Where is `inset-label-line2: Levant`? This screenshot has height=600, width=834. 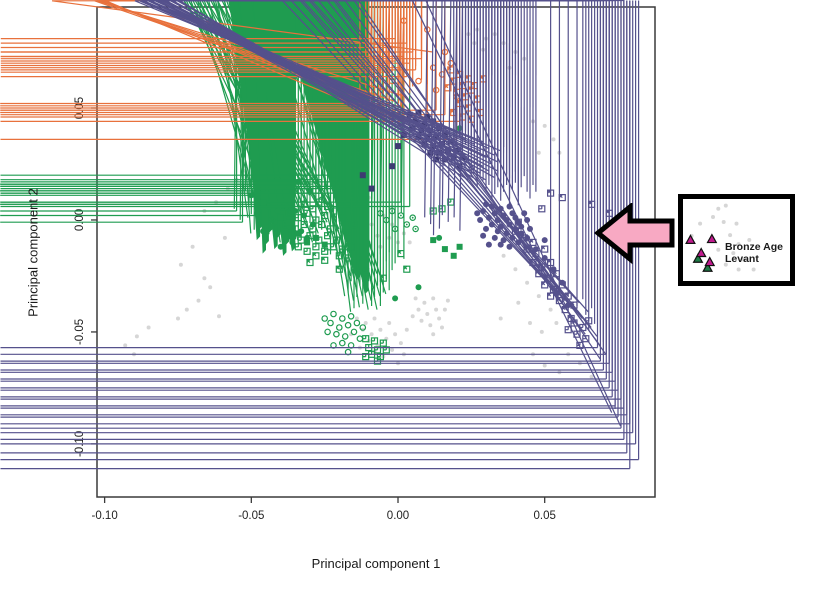
inset-label-line2: Levant is located at coordinates (742, 259).